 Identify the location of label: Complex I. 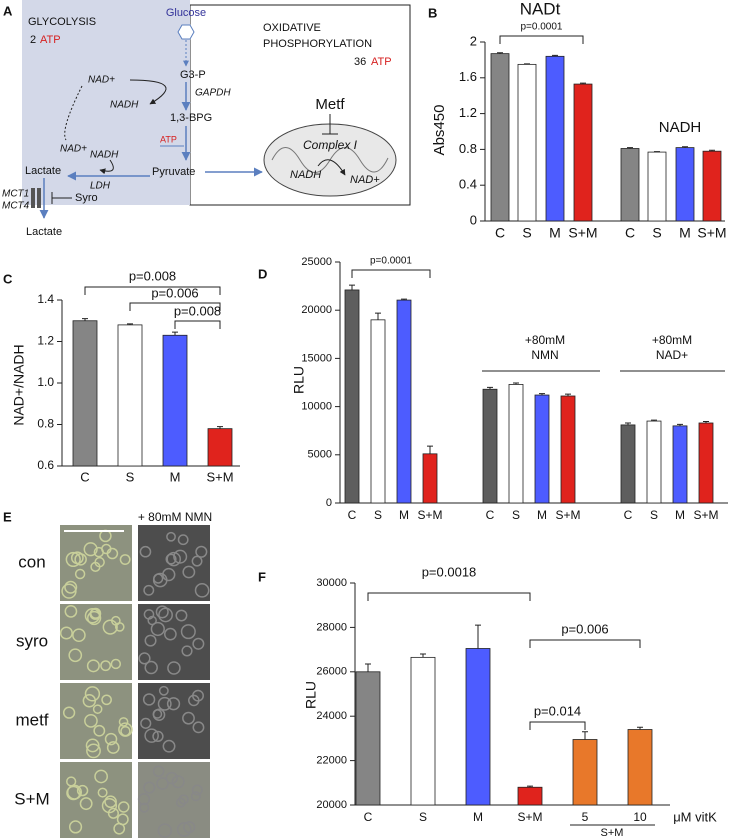
(330, 145).